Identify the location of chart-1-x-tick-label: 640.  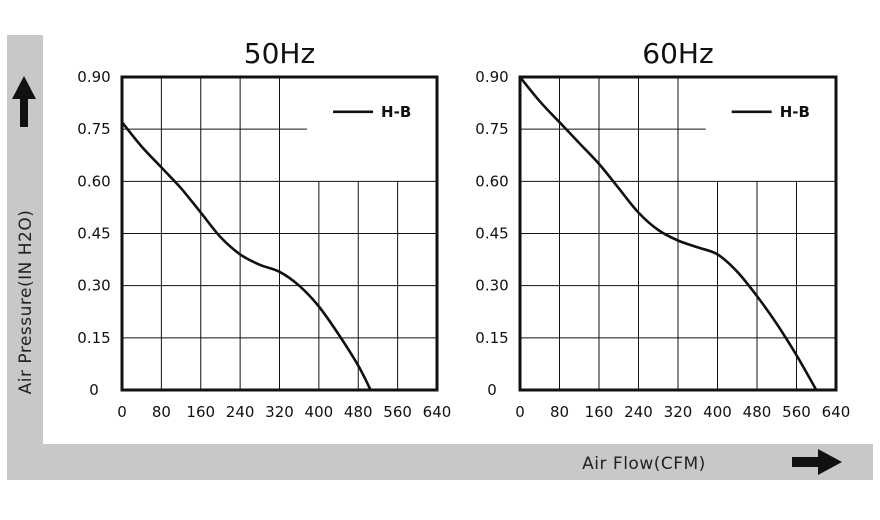
(836, 412).